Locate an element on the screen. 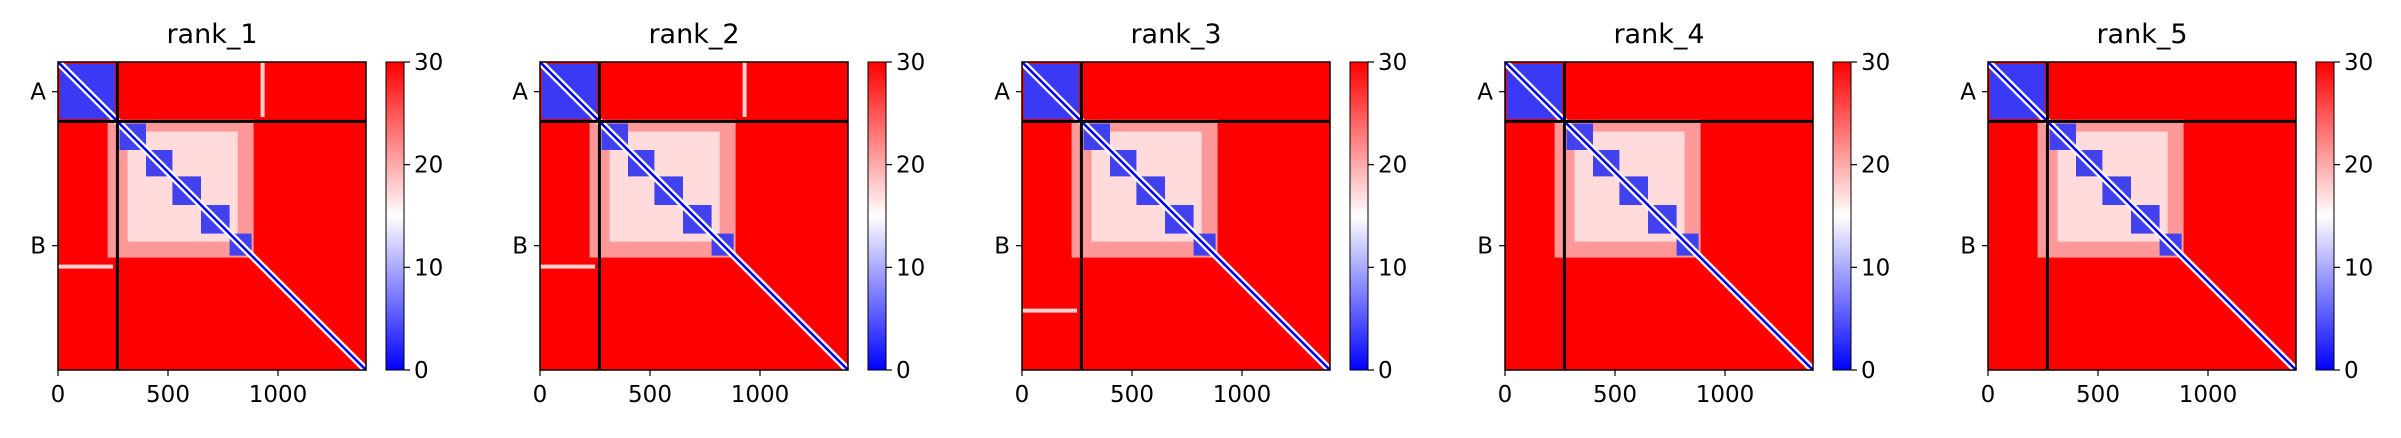 The image size is (2401, 438). panel-title: rank_5 is located at coordinates (2141, 34).